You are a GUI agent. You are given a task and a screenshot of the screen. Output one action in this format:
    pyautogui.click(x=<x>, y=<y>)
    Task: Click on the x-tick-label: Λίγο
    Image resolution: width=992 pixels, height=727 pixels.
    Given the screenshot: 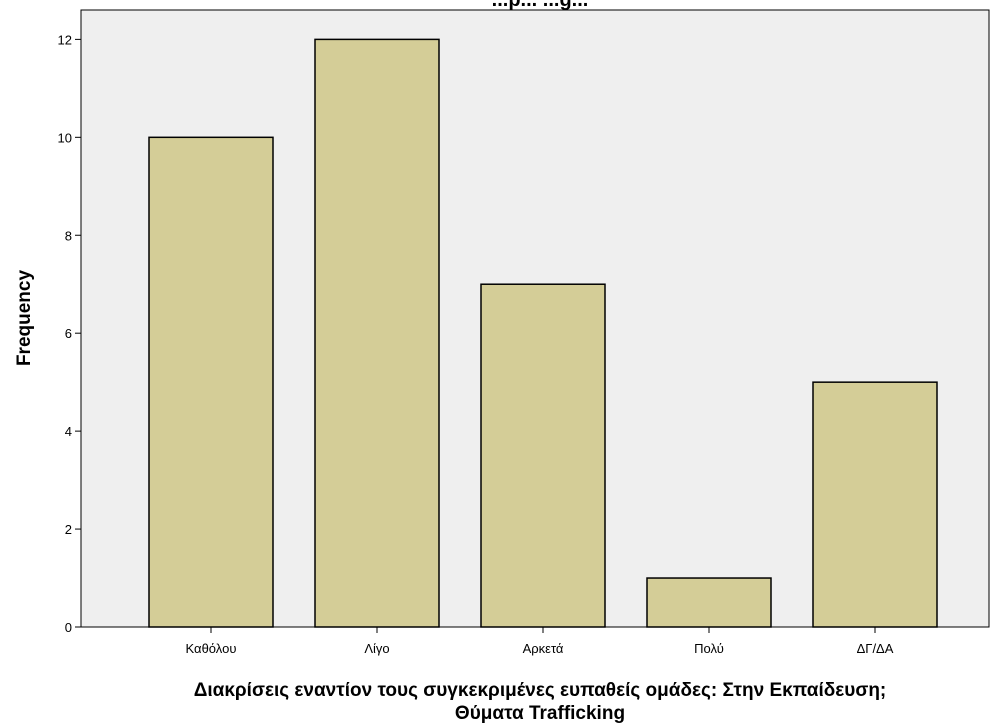 What is the action you would take?
    pyautogui.click(x=376, y=648)
    